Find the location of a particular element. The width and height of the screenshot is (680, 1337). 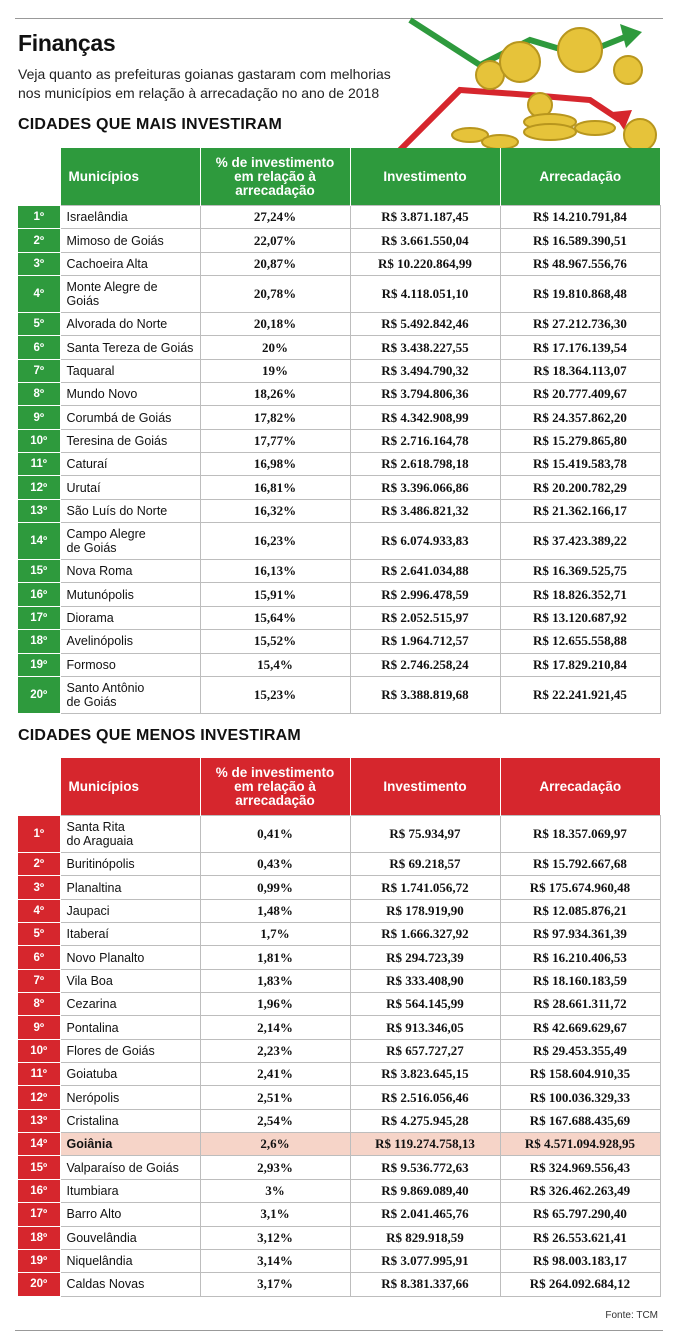

revenue: R$ 100.036.329,33 is located at coordinates (580, 1097).